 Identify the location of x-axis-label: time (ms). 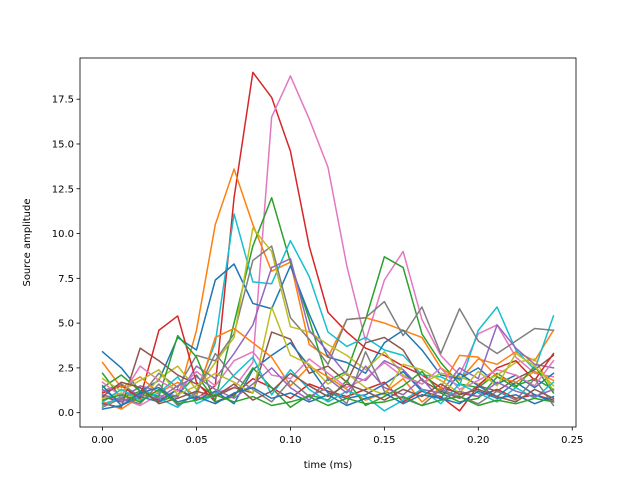
(328, 465).